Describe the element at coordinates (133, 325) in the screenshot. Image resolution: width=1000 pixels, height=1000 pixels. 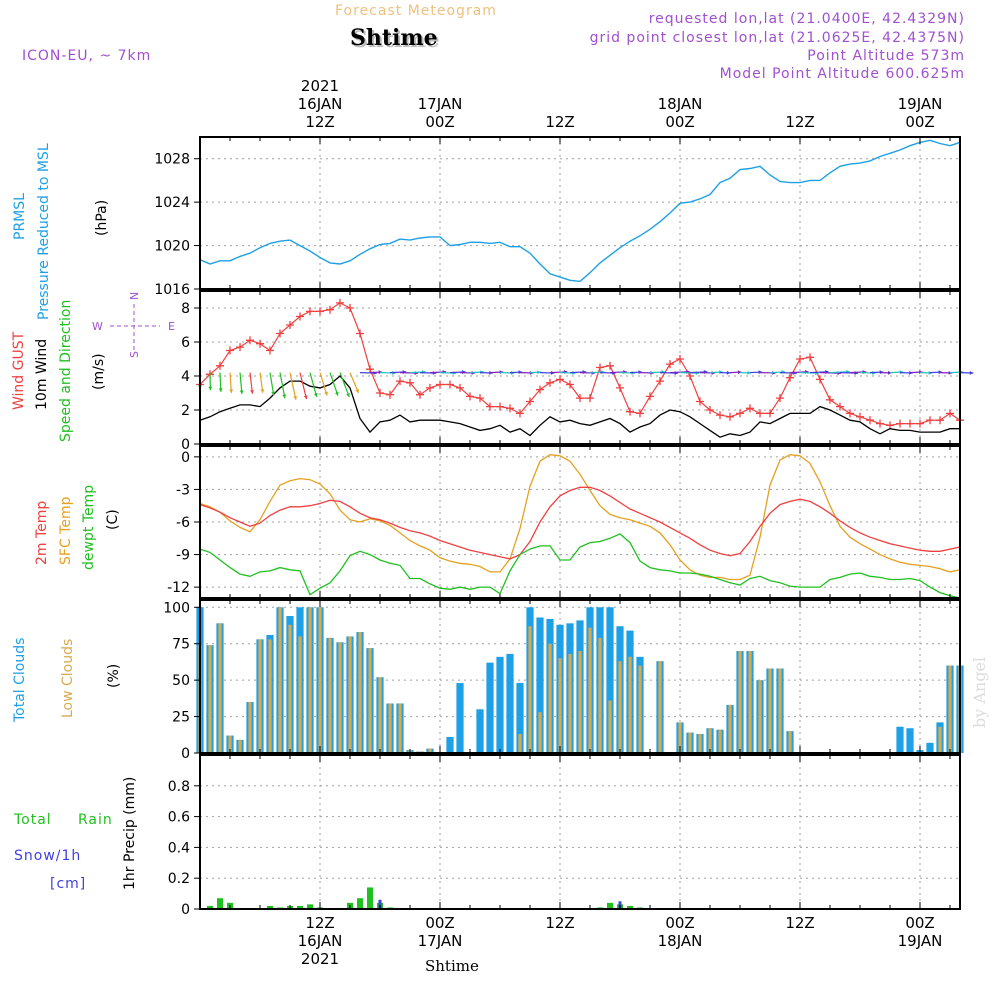
I see `wind-compass: W E N S` at that location.